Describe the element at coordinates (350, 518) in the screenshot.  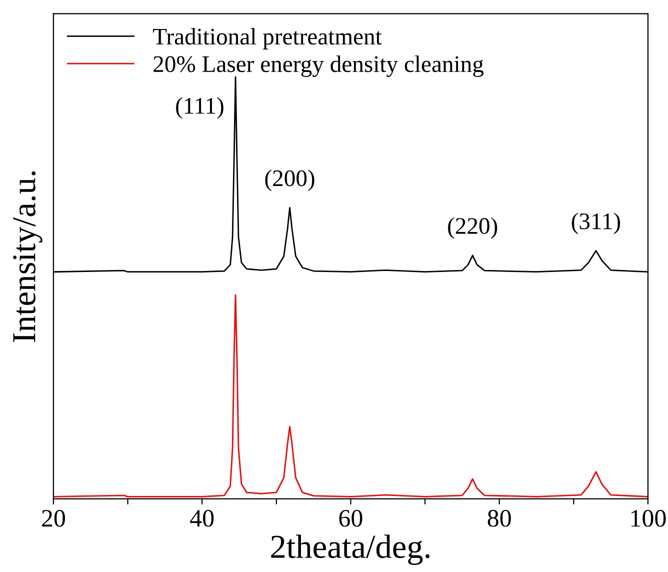
I see `x-tick-label: 60` at that location.